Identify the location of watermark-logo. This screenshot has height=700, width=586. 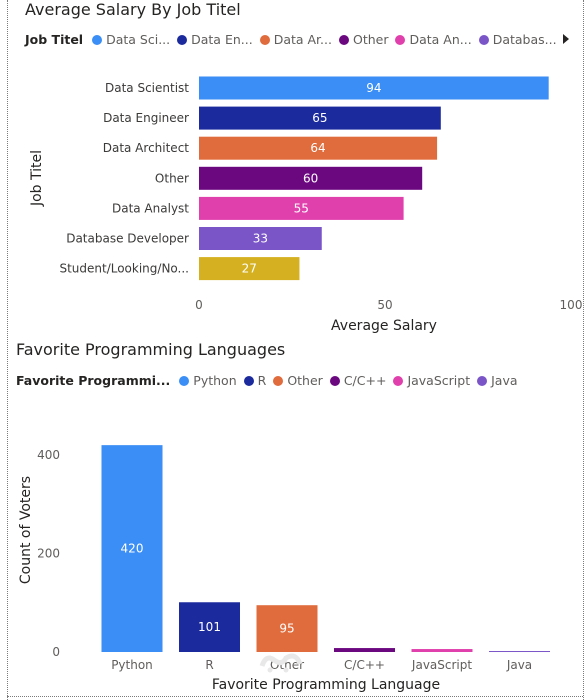
(281, 663).